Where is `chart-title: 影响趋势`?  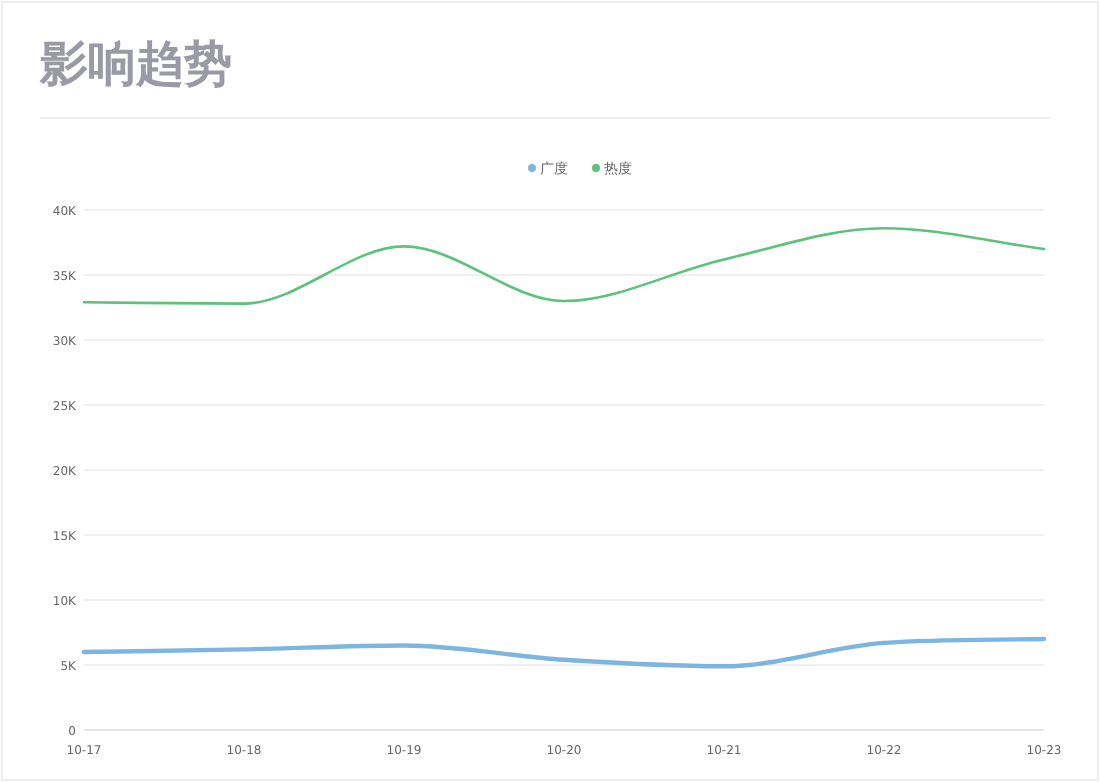 chart-title: 影响趋势 is located at coordinates (135, 64).